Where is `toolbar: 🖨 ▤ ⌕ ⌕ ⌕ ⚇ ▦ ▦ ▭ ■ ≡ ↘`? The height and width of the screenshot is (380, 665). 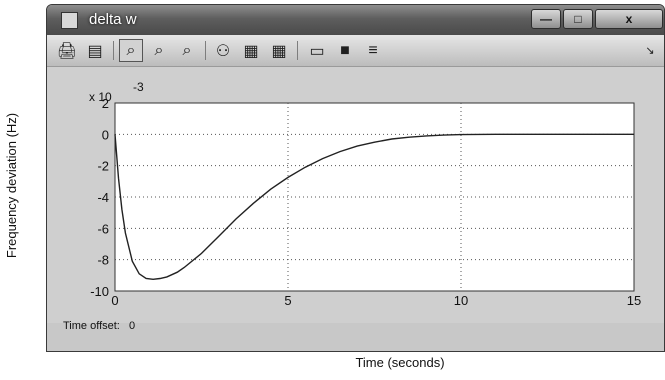 toolbar: 🖨 ▤ ⌕ ⌕ ⌕ ⚇ ▦ ▦ ▭ ■ ≡ ↘ is located at coordinates (355, 51).